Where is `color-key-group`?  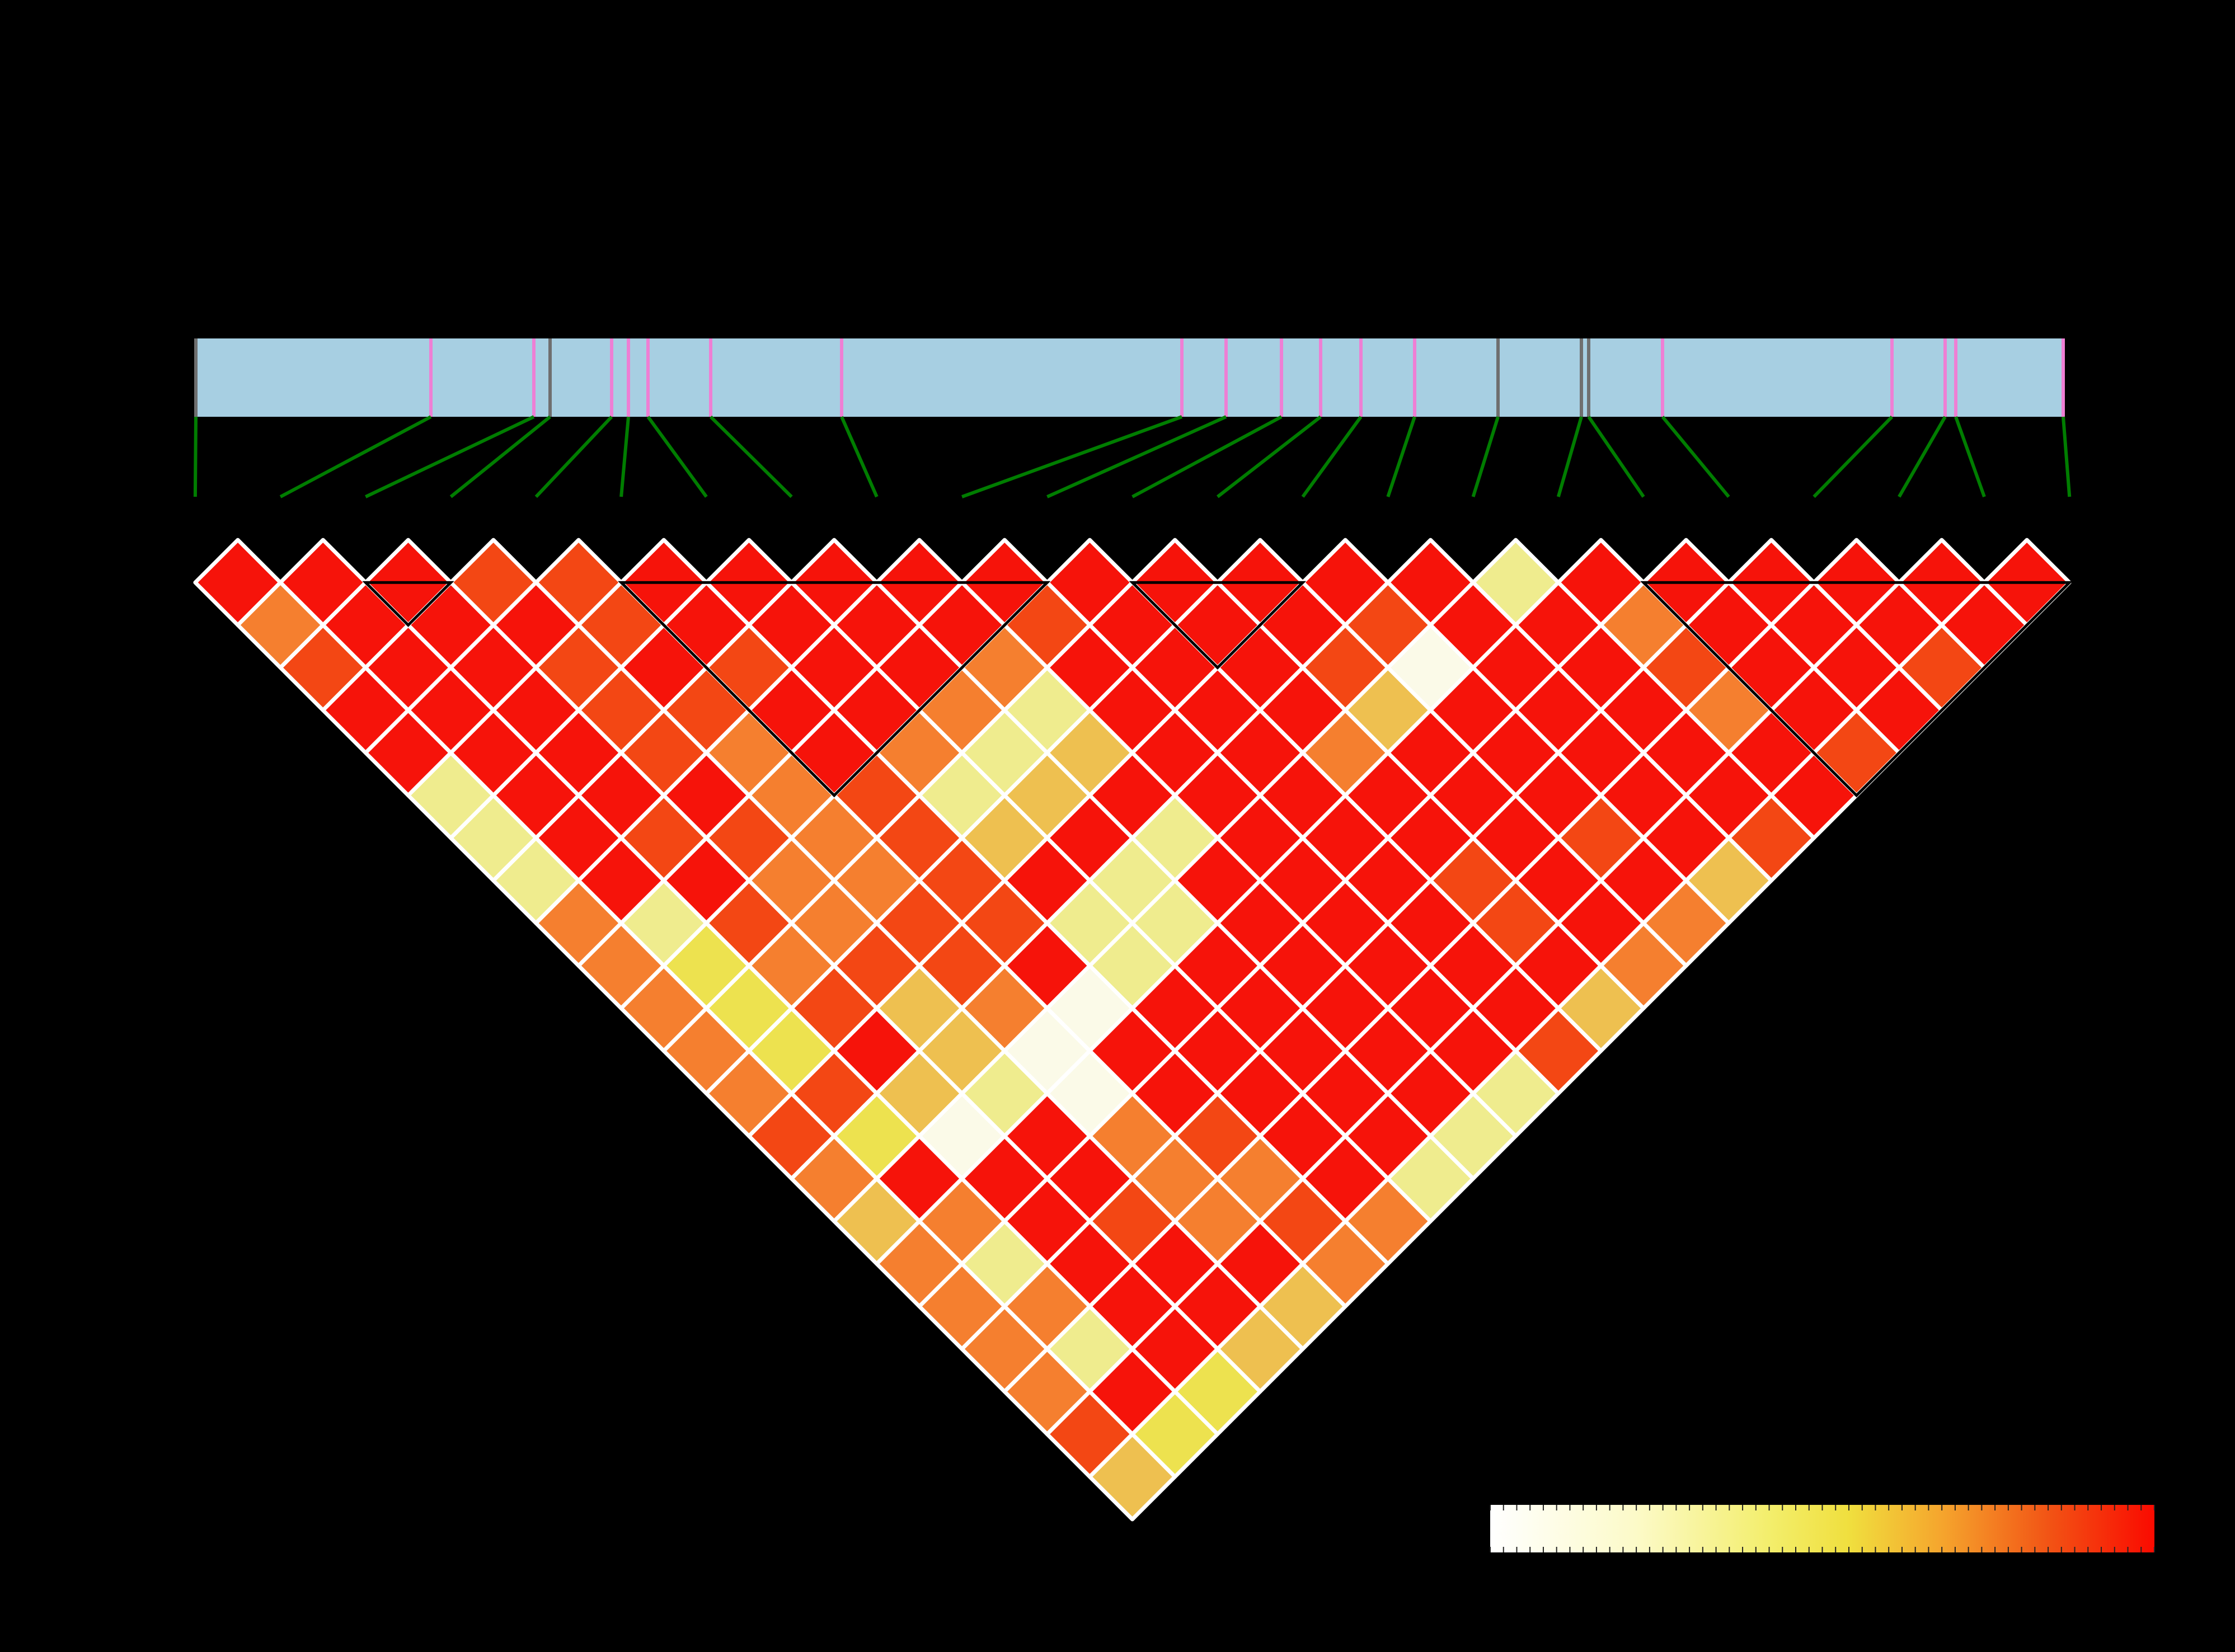
color-key-group is located at coordinates (1822, 1528).